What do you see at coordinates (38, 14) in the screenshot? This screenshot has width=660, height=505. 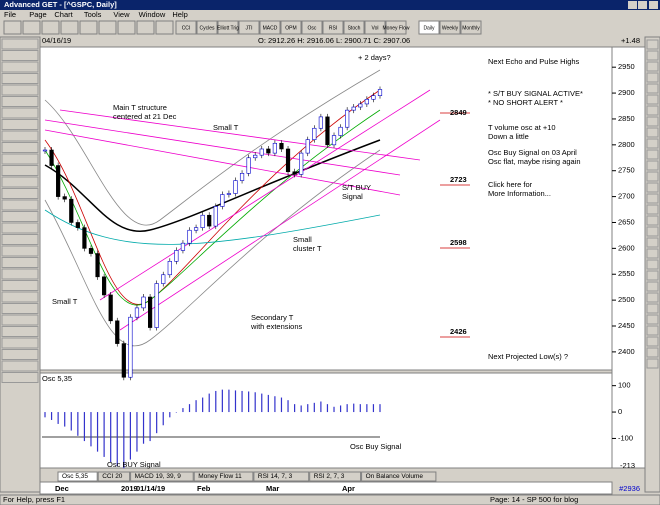 I see `menu-item: Page` at bounding box center [38, 14].